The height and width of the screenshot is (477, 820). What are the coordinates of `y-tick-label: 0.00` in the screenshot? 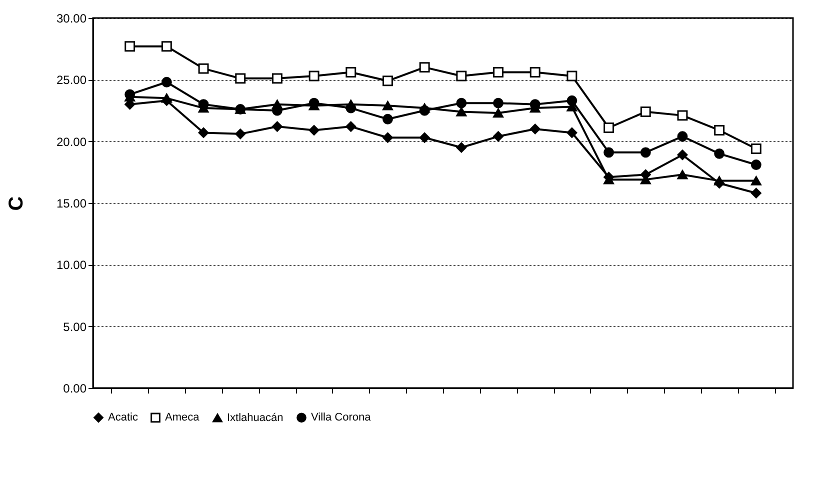 It's located at (75, 389).